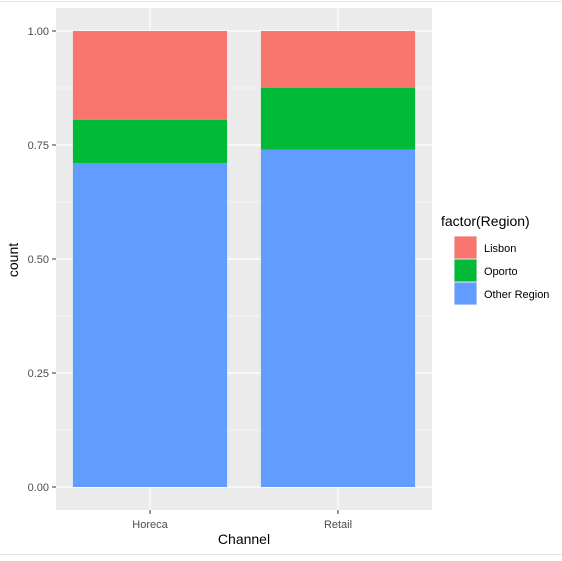  I want to click on bar-retail-oporto, so click(338, 119).